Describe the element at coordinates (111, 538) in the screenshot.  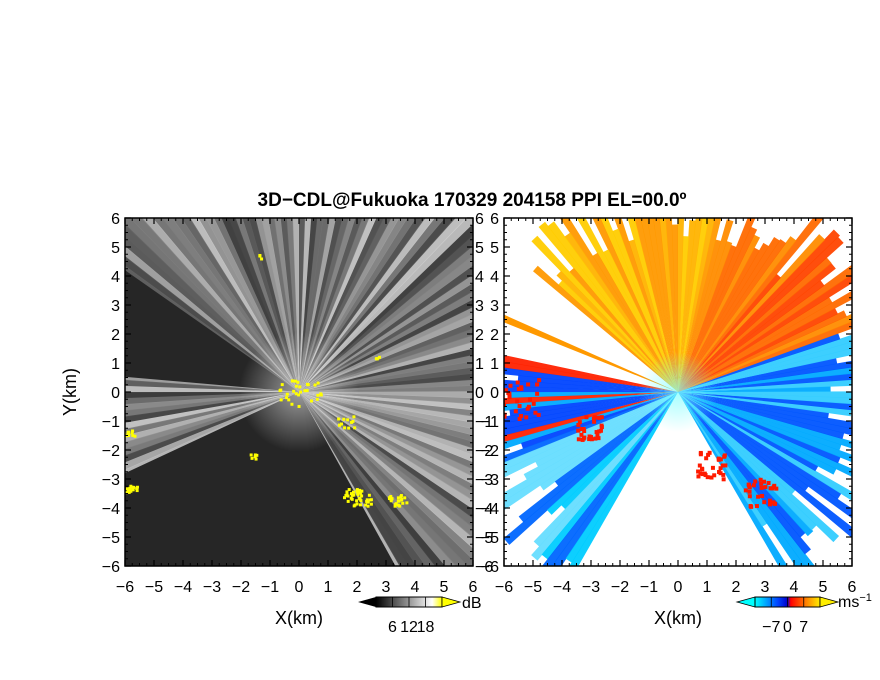
I see `y-tick-label: −5` at that location.